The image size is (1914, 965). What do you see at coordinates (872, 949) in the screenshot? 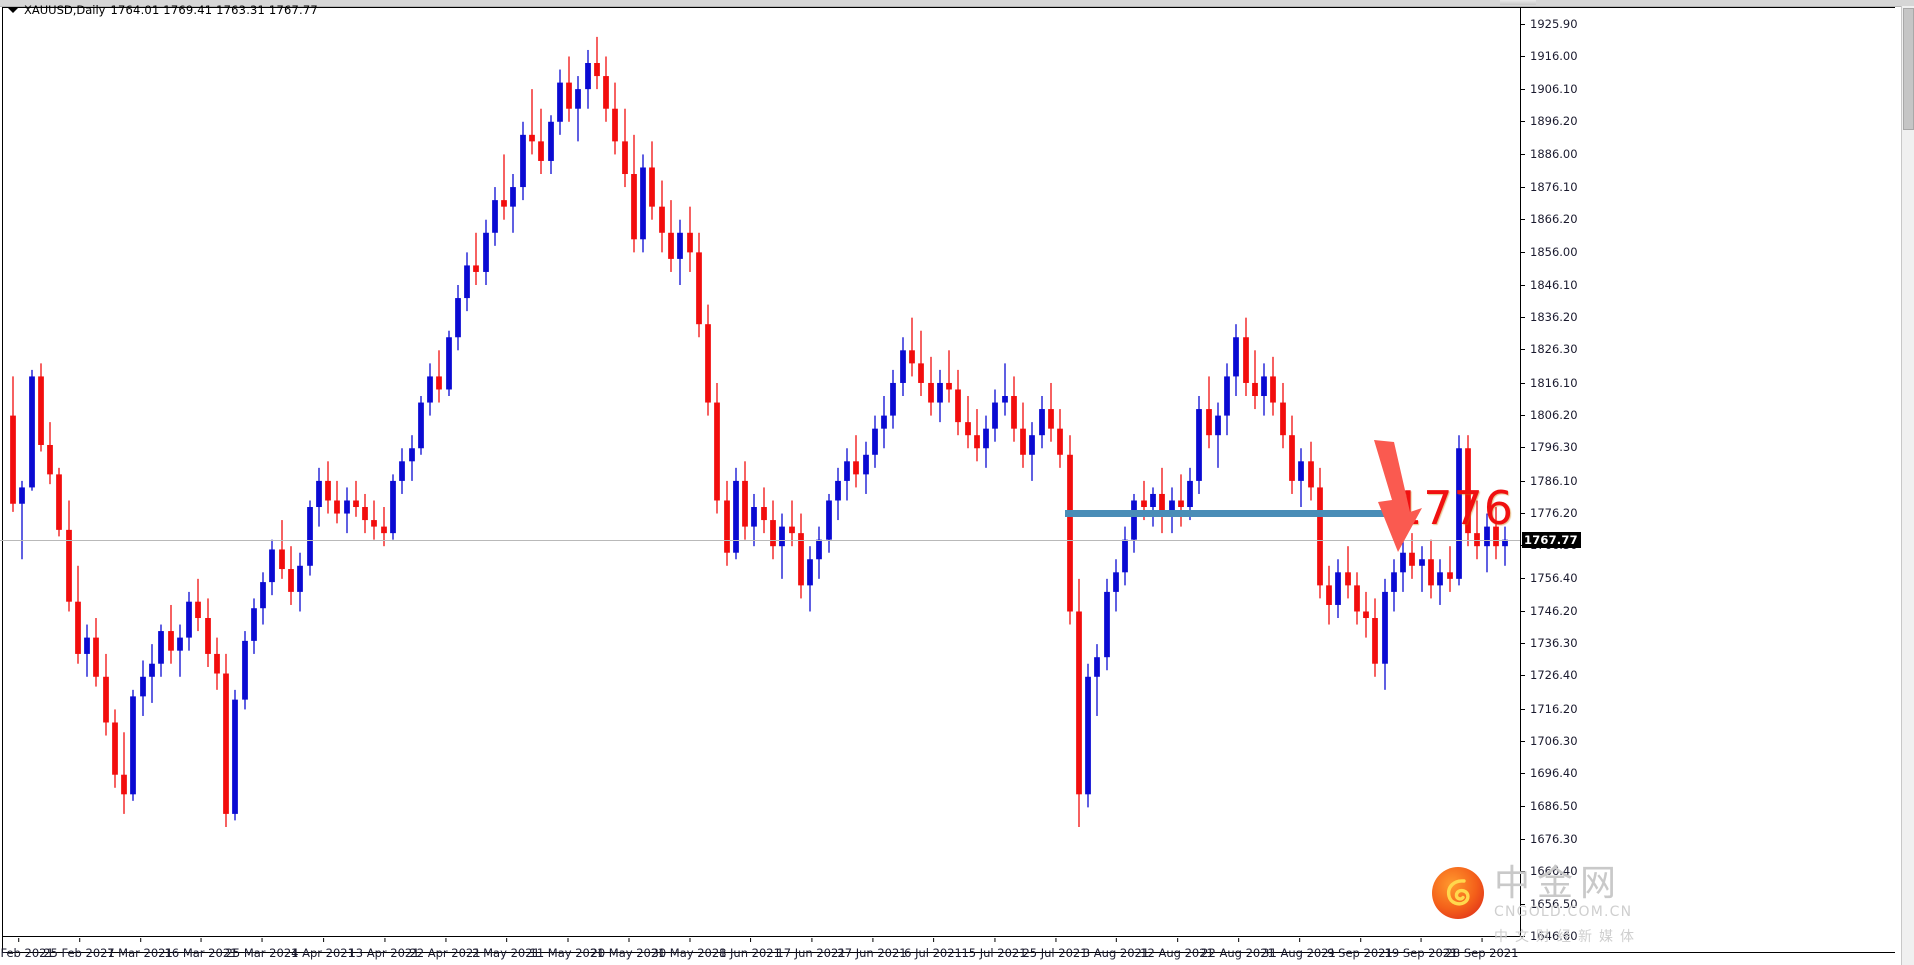
I see `date-axis-tick: 27 Jun 2021` at bounding box center [872, 949].